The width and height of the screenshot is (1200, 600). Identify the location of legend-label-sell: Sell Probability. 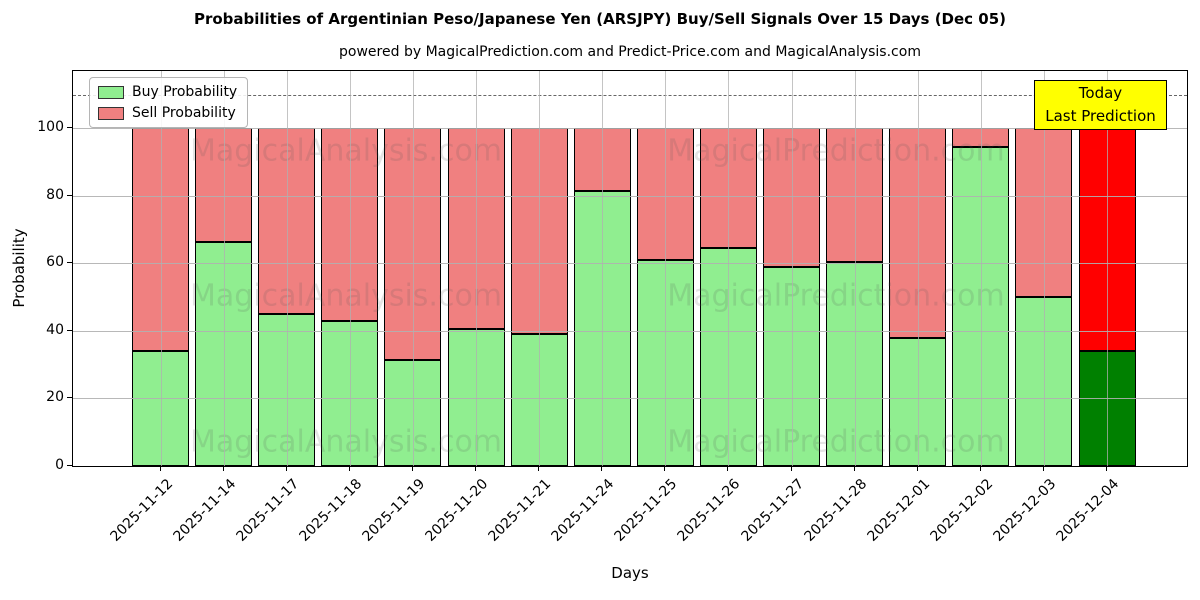
(184, 113).